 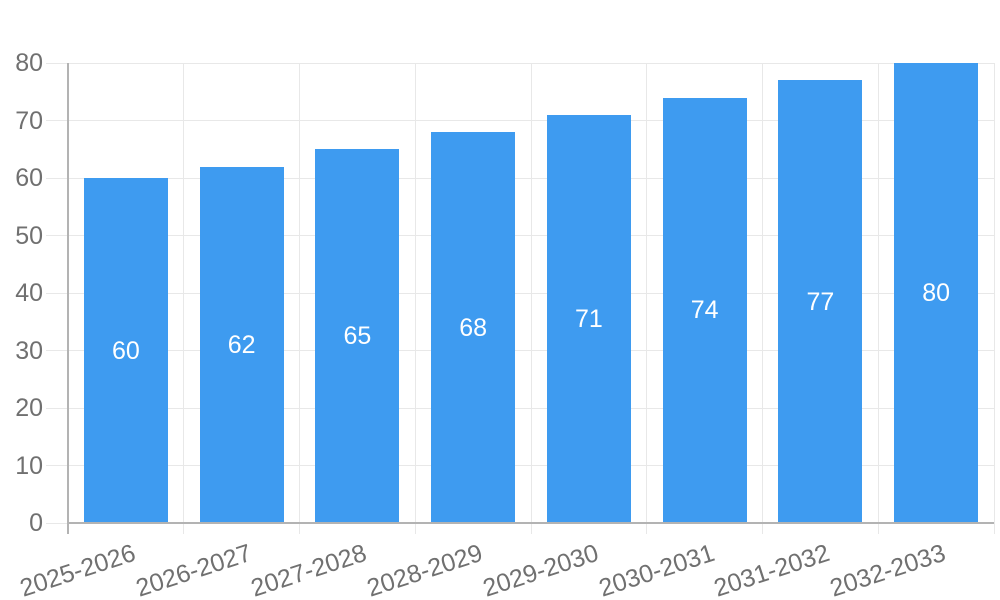 What do you see at coordinates (29, 465) in the screenshot?
I see `y-axis-tick-label: 10` at bounding box center [29, 465].